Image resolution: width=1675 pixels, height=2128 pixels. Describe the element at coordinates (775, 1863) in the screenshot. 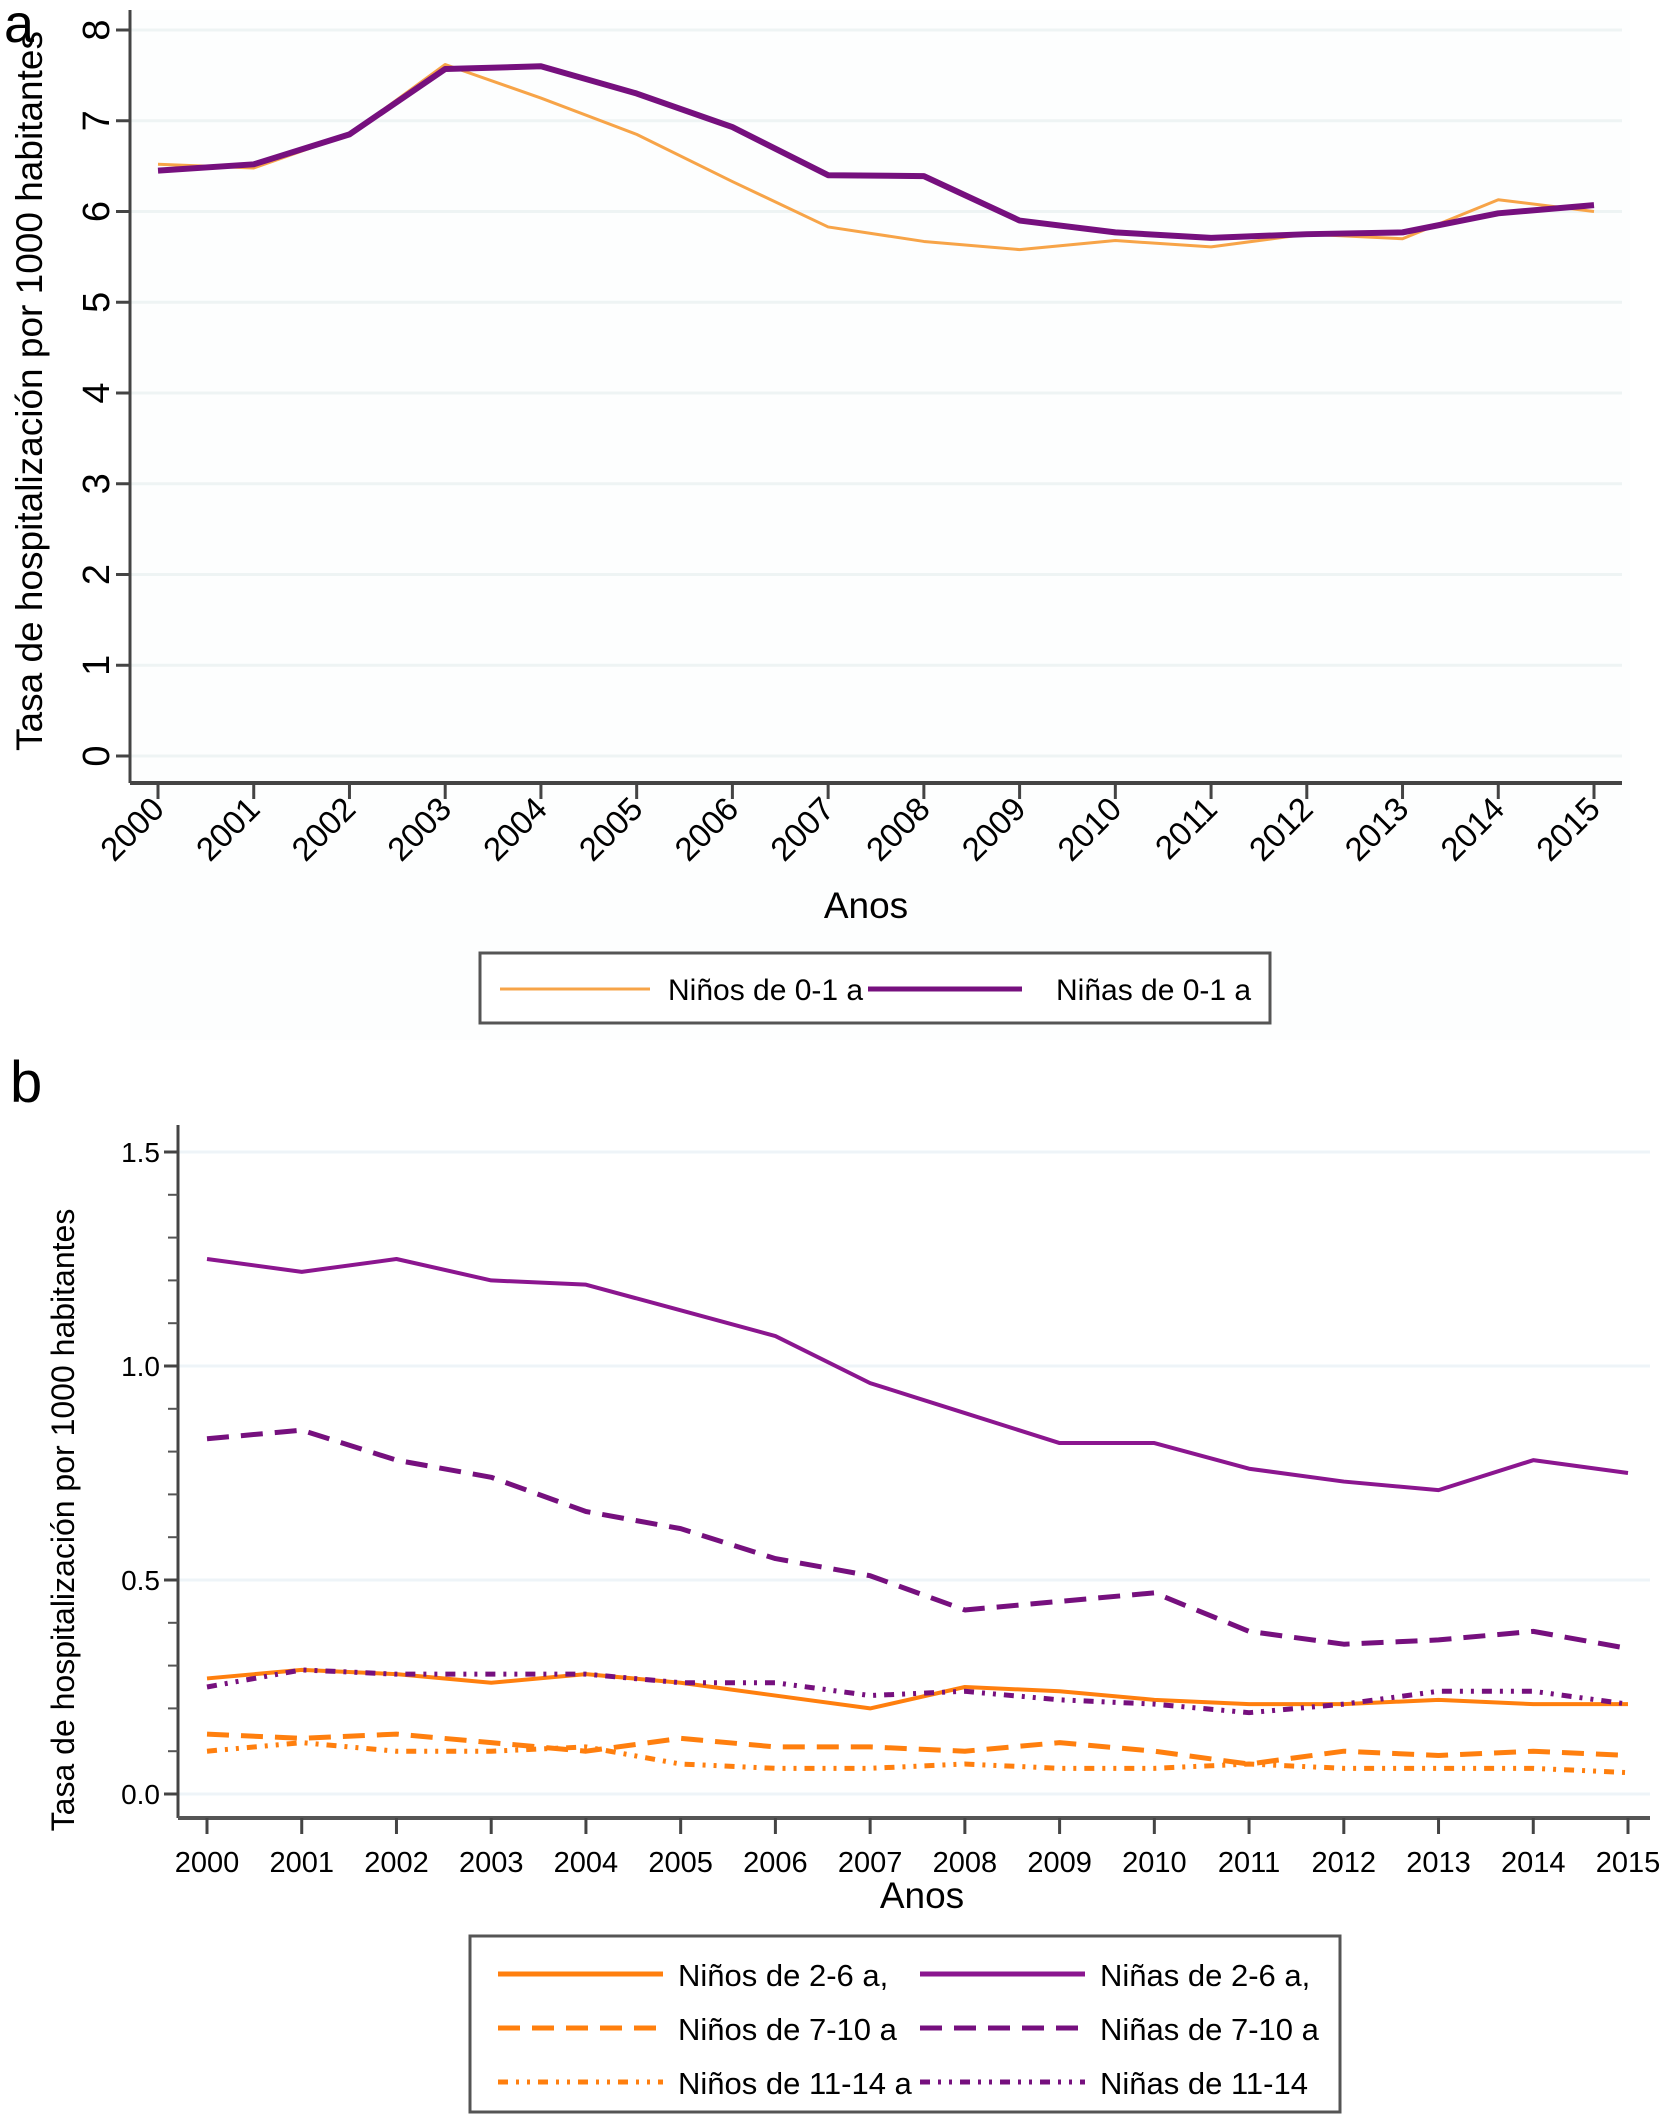

I see `x-tick-label: 2006` at that location.